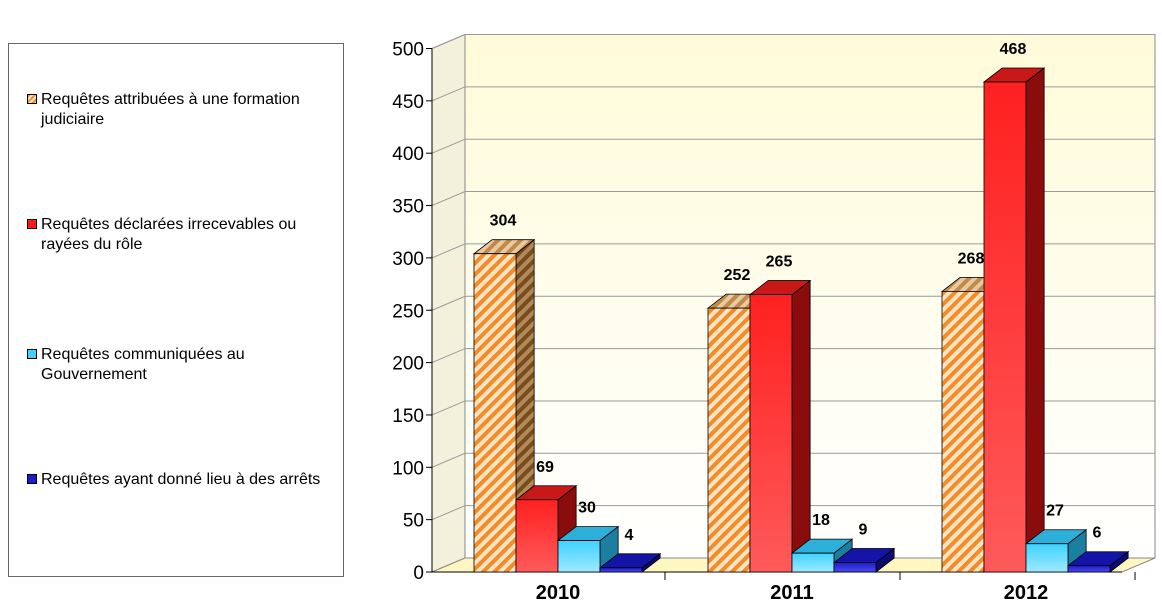  What do you see at coordinates (503, 221) in the screenshot?
I see `data-label: 304` at bounding box center [503, 221].